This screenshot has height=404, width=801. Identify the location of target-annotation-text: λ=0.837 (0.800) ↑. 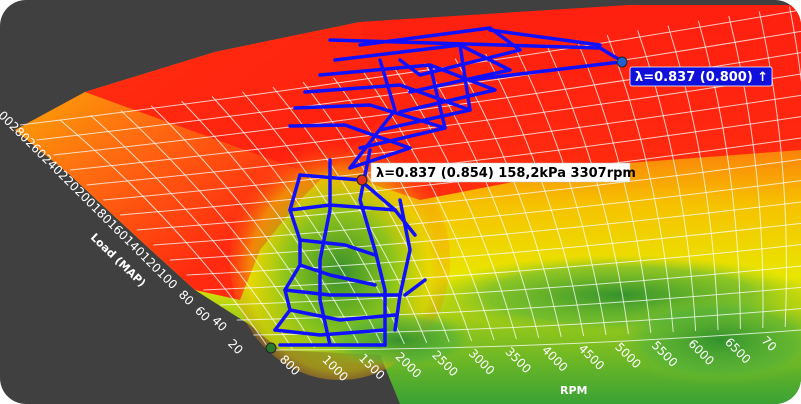
(701, 77).